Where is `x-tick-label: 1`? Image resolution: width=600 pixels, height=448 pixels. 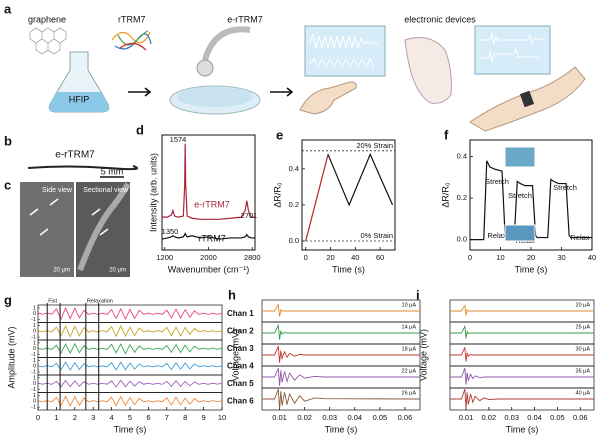 x-tick-label: 1 is located at coordinates (56, 417).